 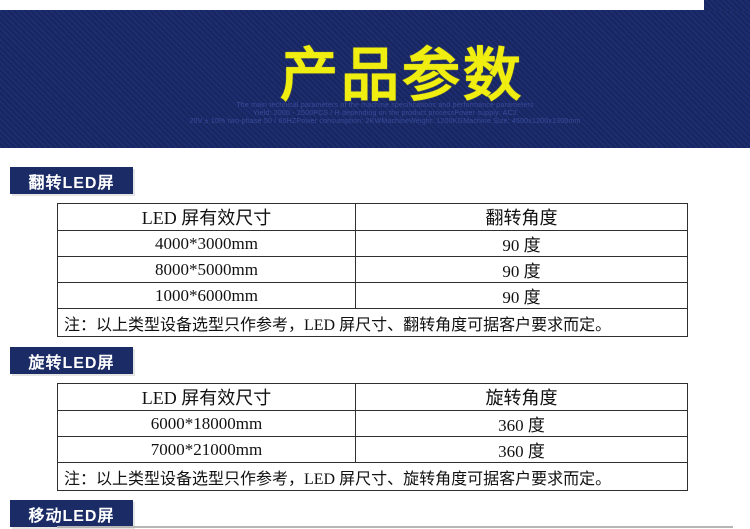 What do you see at coordinates (206, 449) in the screenshot?
I see `size-cell: 7000*21000mm` at bounding box center [206, 449].